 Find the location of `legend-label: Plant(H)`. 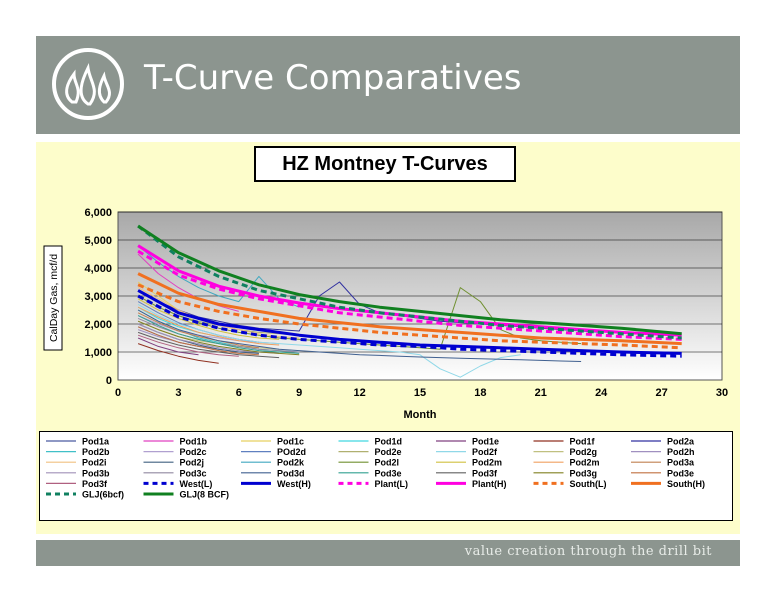

legend-label: Plant(H) is located at coordinates (489, 484).